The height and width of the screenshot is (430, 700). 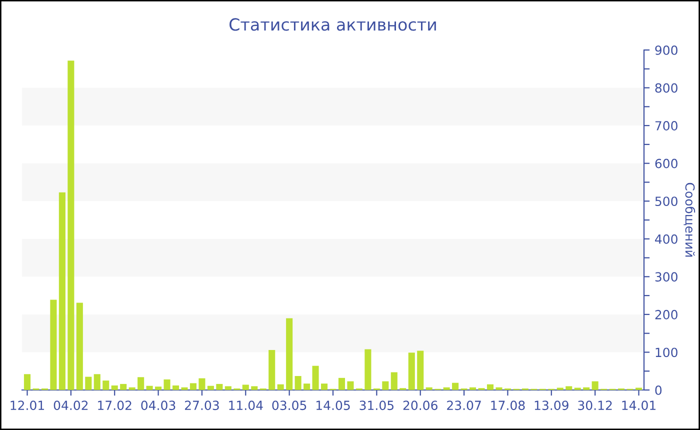 I want to click on x-tick-label: 14.05, so click(x=333, y=405).